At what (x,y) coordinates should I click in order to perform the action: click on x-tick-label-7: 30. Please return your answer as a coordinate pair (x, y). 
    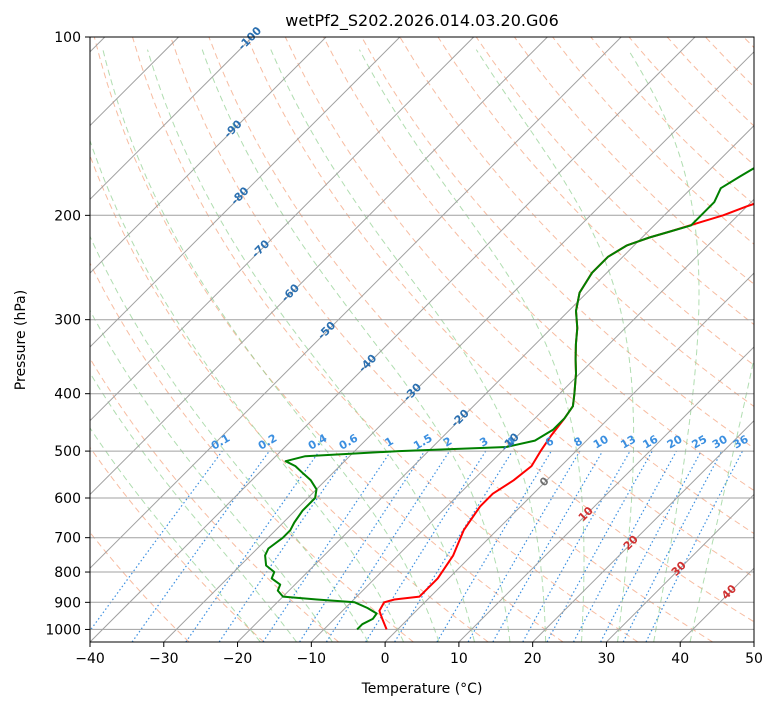
    Looking at the image, I should click on (607, 659).